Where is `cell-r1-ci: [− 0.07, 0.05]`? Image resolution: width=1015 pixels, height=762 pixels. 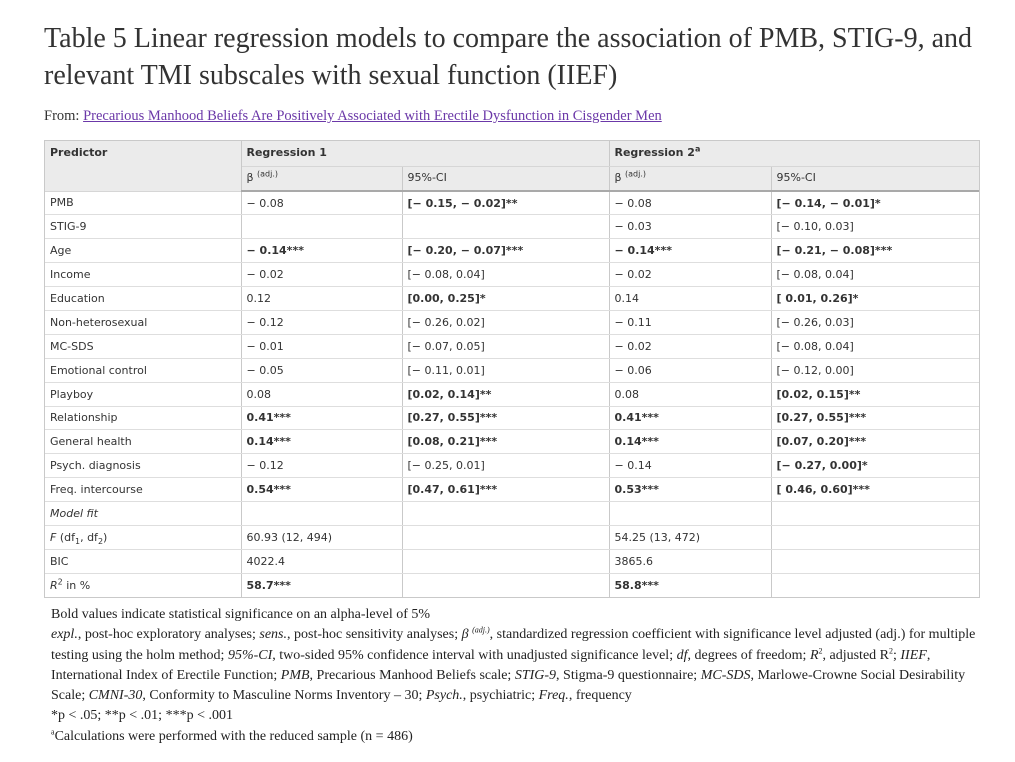
cell-r1-ci: [− 0.07, 0.05] is located at coordinates (506, 346).